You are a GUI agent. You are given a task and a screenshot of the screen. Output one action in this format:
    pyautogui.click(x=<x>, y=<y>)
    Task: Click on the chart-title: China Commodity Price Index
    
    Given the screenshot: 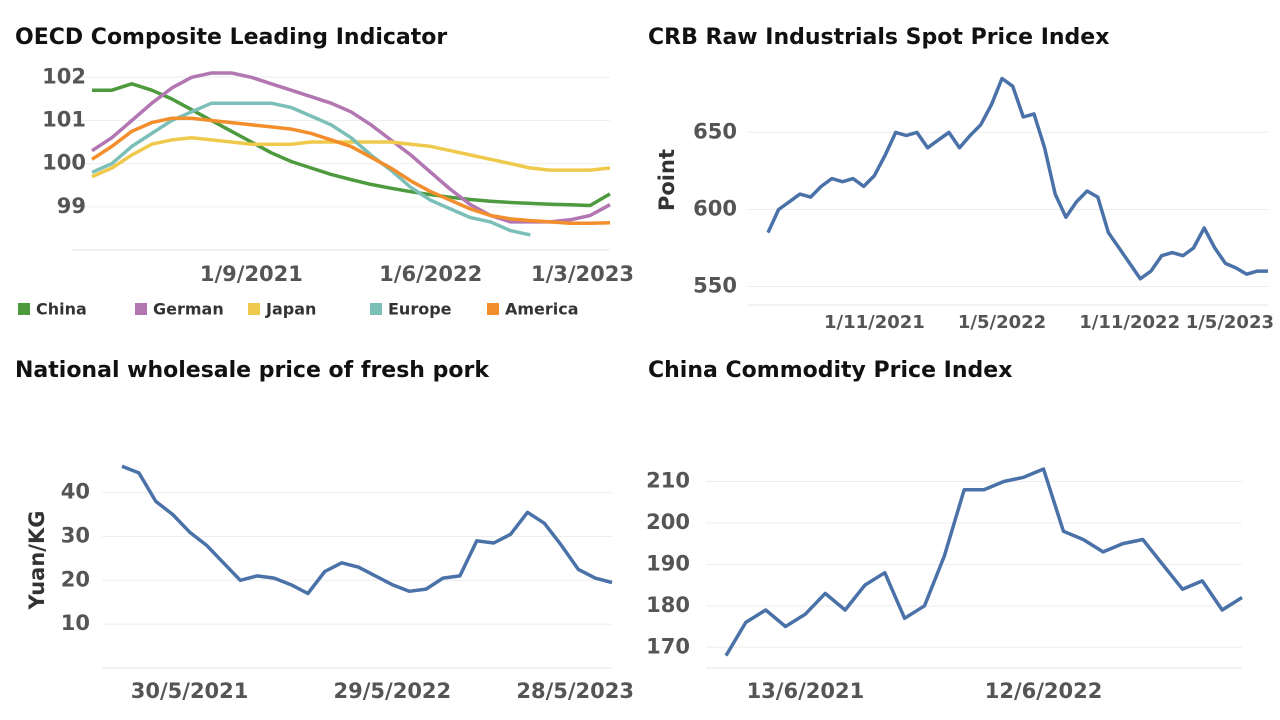 What is the action you would take?
    pyautogui.click(x=830, y=370)
    